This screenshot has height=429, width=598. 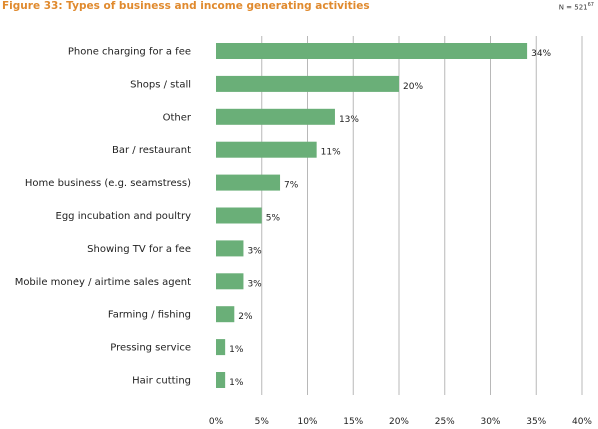 I want to click on value-label: 2%, so click(x=245, y=317).